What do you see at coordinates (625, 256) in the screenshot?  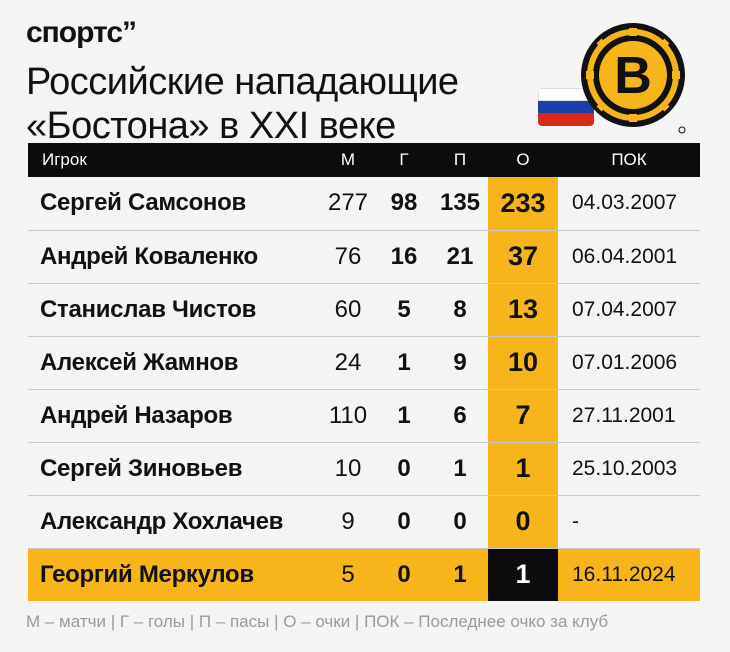 I see `last-point-date: 06.04.2001` at bounding box center [625, 256].